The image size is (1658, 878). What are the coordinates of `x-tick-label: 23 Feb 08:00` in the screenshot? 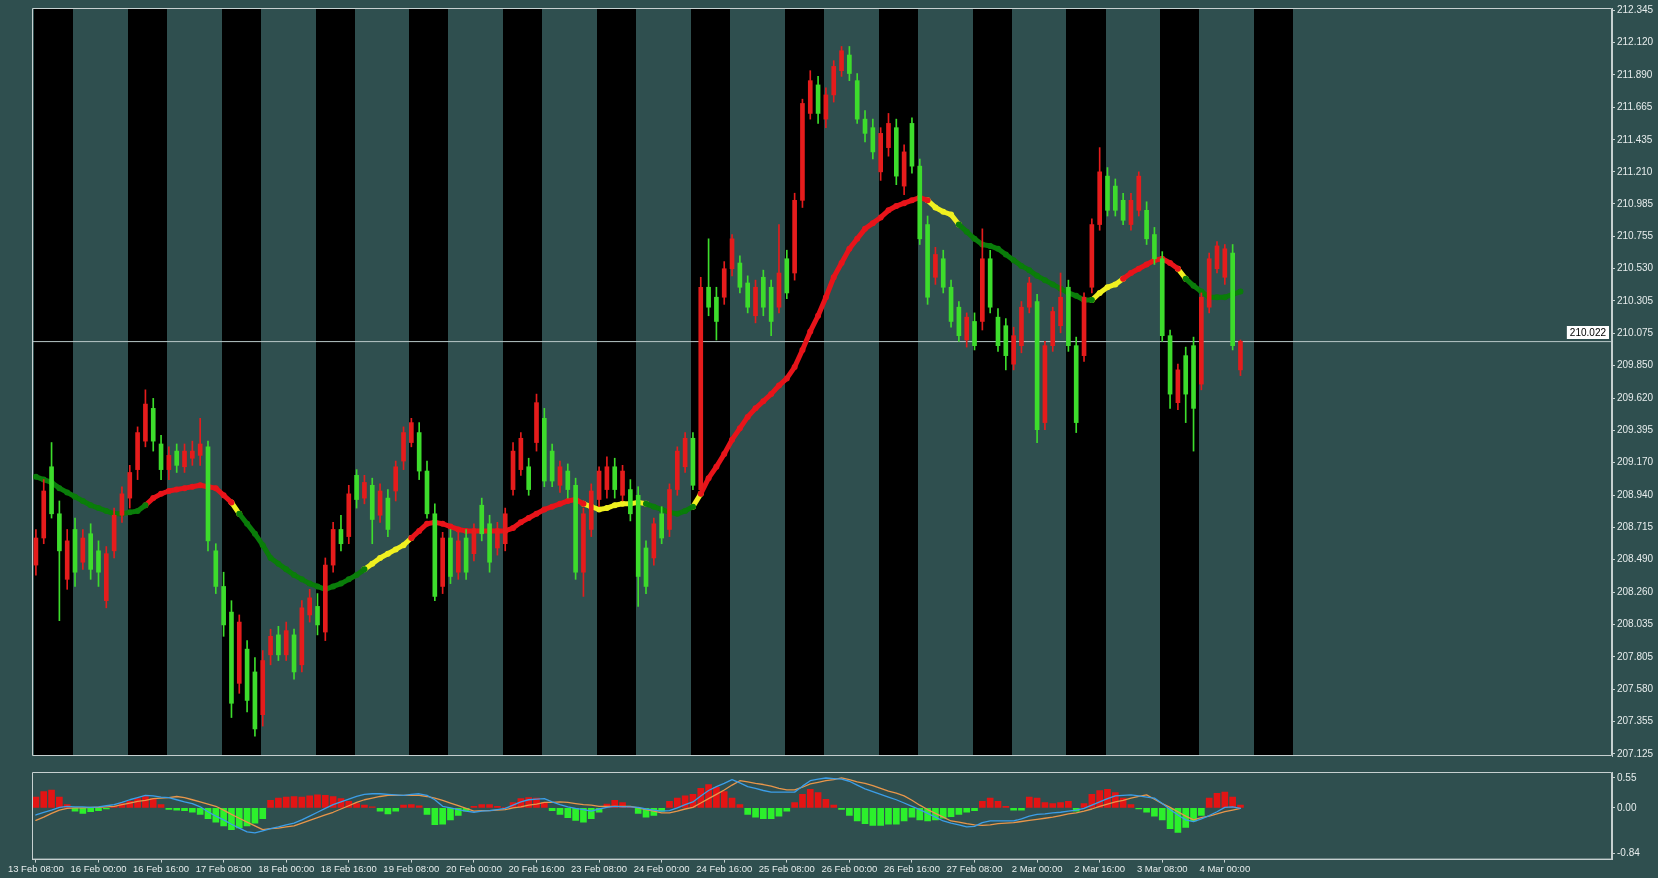 It's located at (599, 868).